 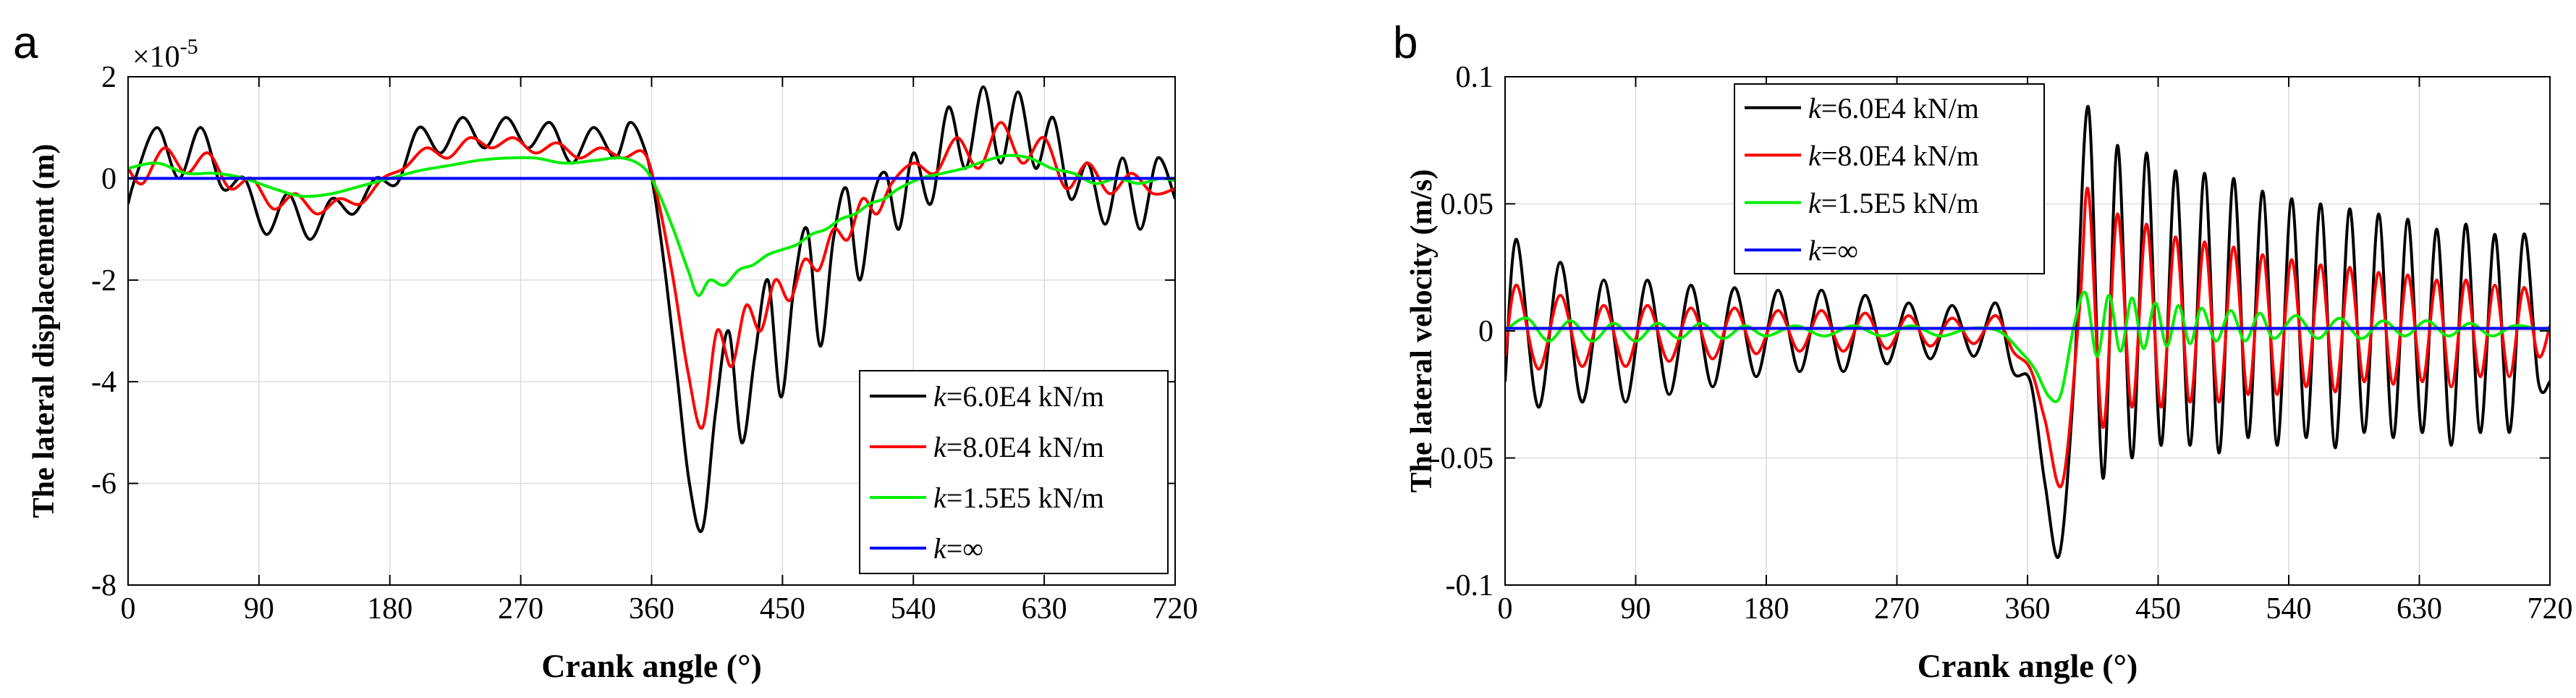 I want to click on panel-label: b, so click(x=1405, y=43).